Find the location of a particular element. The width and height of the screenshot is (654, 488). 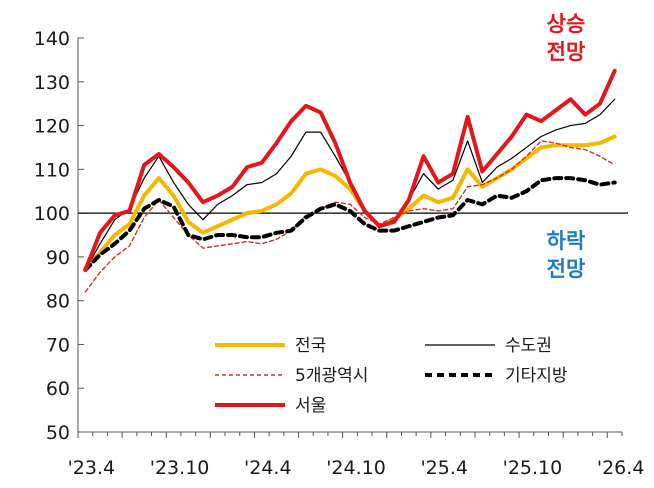

legend-label-3: 기타지방 is located at coordinates (536, 376).